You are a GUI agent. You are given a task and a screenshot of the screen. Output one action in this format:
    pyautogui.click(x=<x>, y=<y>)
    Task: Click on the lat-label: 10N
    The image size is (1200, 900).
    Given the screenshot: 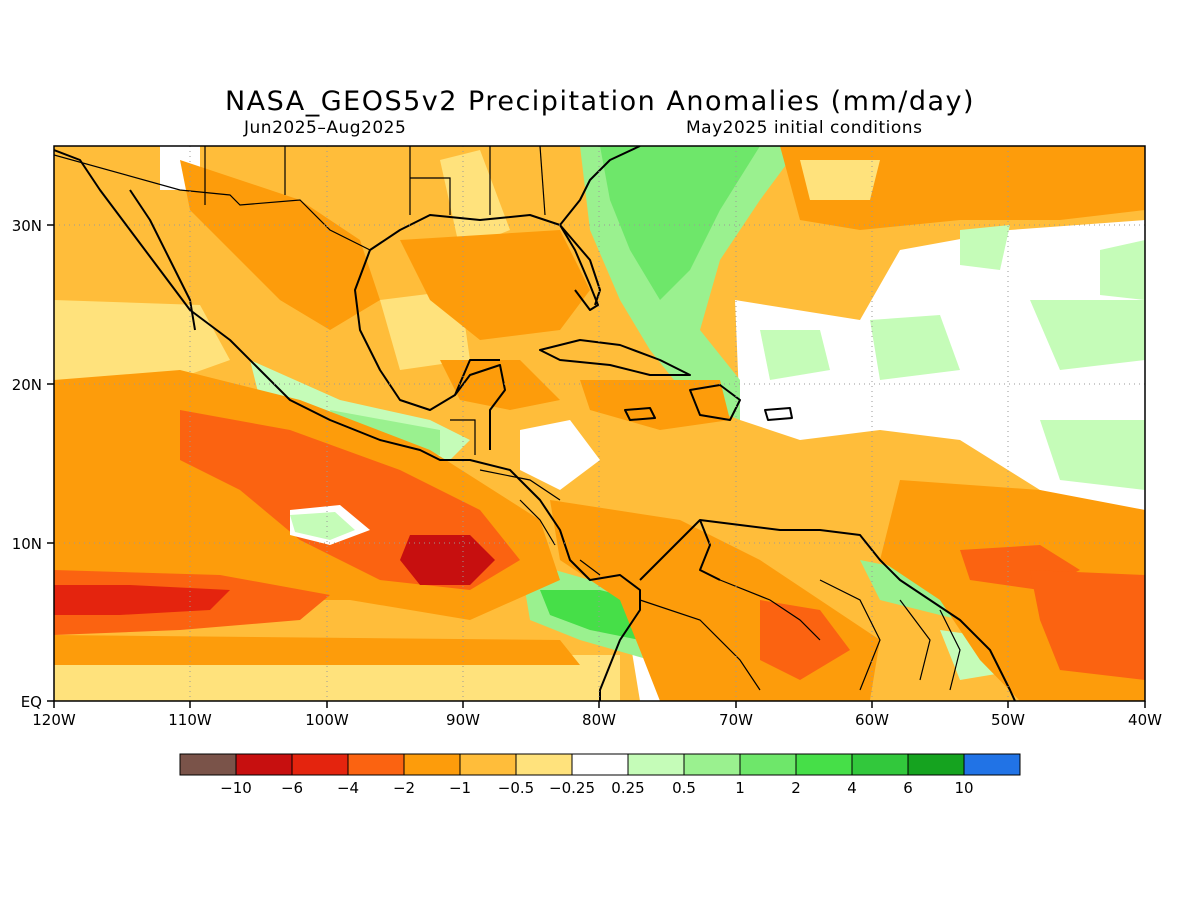 What is the action you would take?
    pyautogui.click(x=27, y=544)
    